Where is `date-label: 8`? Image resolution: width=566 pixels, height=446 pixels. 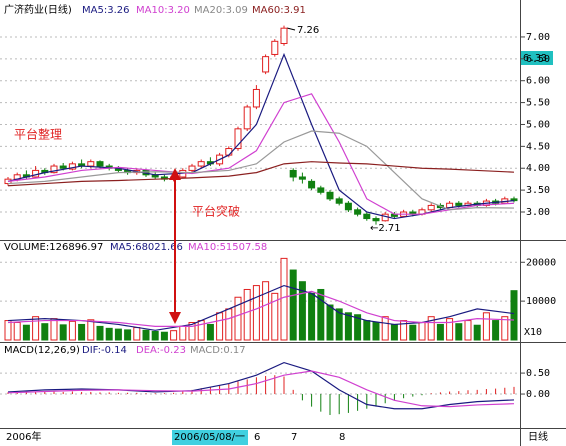
date-label: 8 is located at coordinates (342, 437).